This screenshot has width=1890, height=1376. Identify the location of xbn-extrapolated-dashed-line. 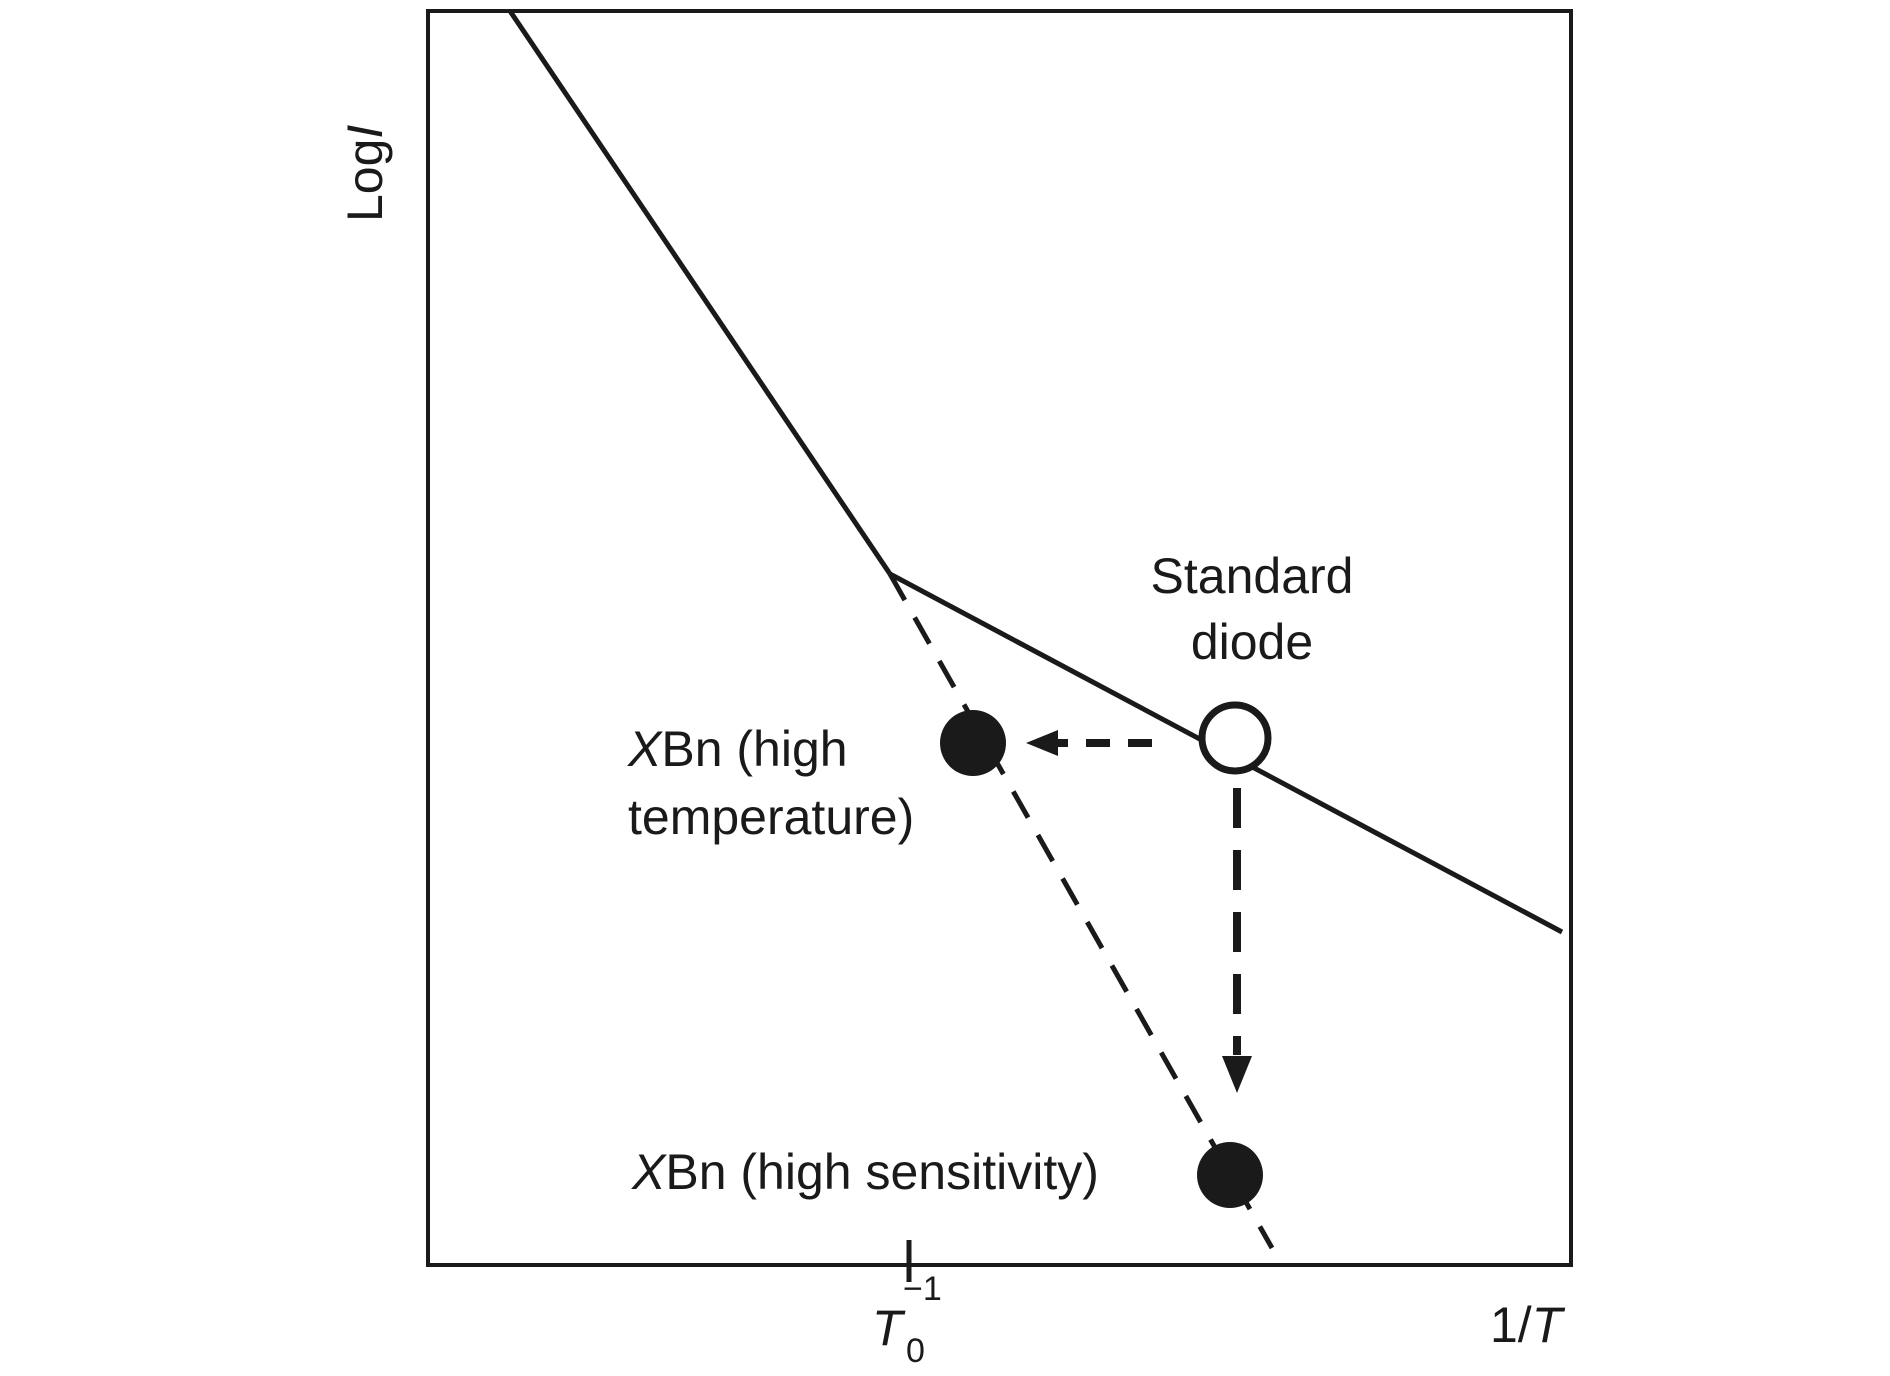
(1081, 911).